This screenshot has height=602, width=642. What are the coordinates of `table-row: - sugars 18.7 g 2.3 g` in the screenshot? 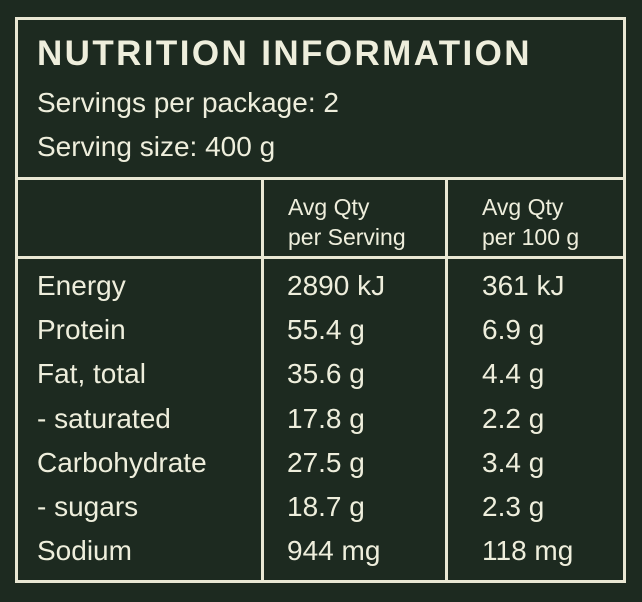 It's located at (320, 513).